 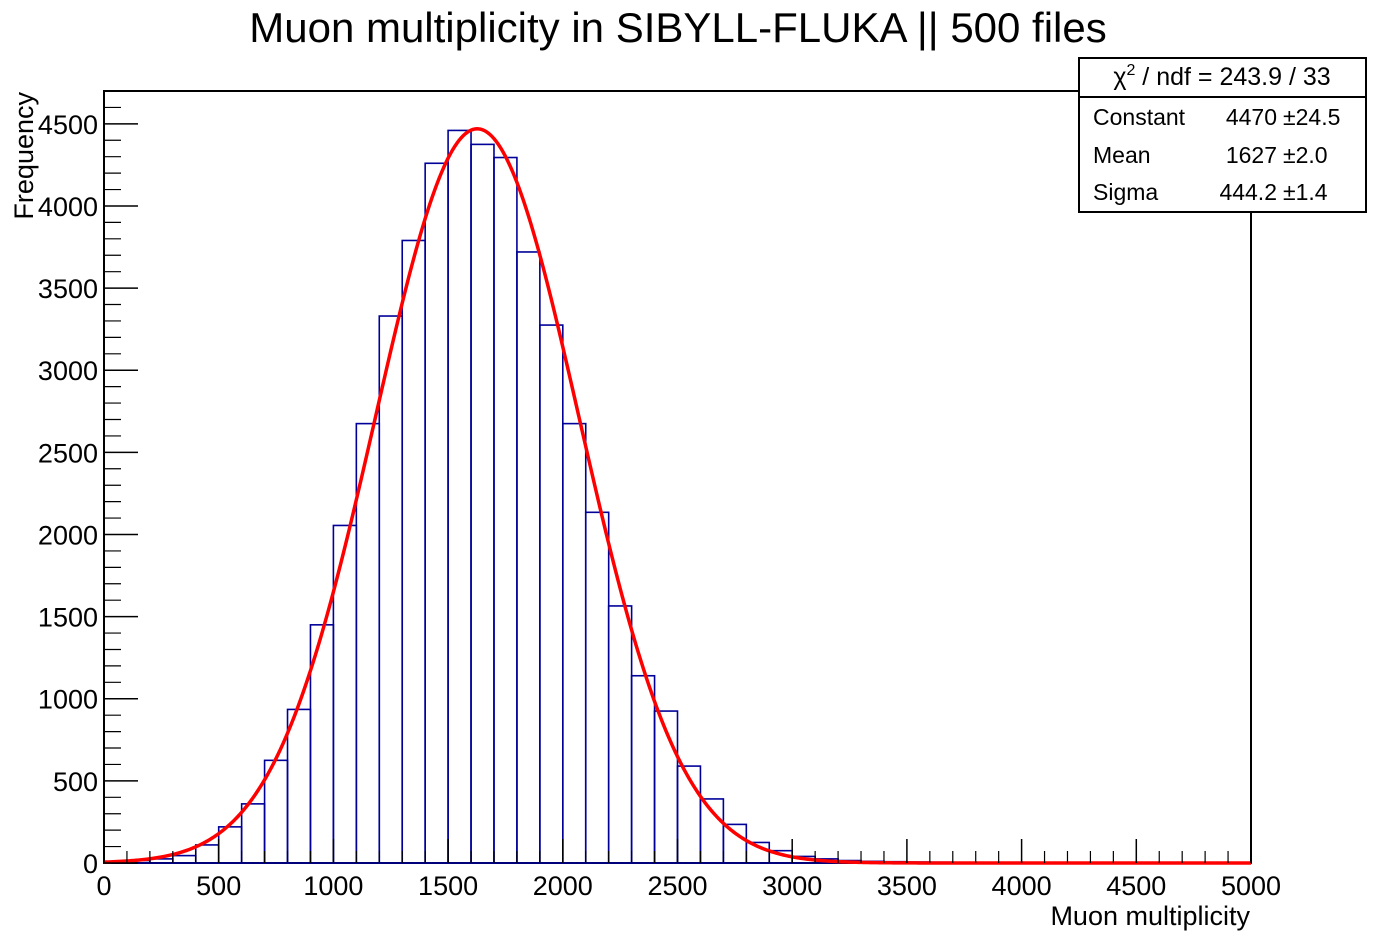 I want to click on y-tick-label: 500, so click(x=75, y=782).